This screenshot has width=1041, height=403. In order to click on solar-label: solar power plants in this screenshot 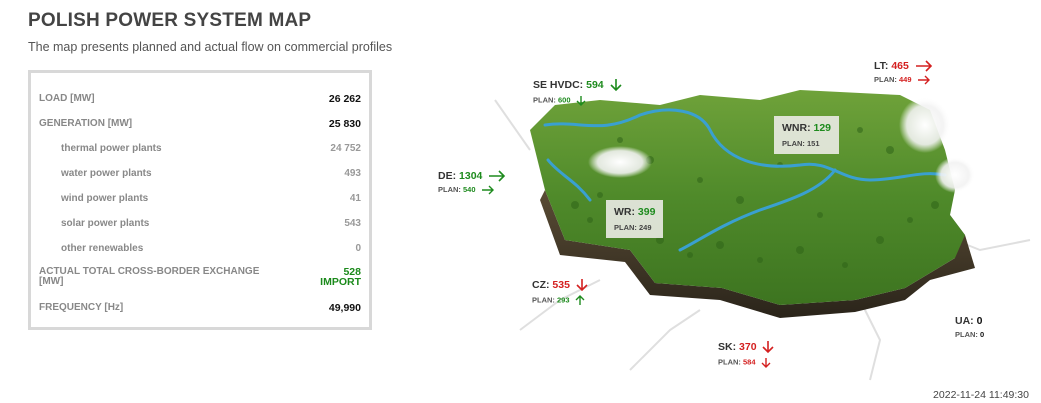, I will do `click(105, 223)`.